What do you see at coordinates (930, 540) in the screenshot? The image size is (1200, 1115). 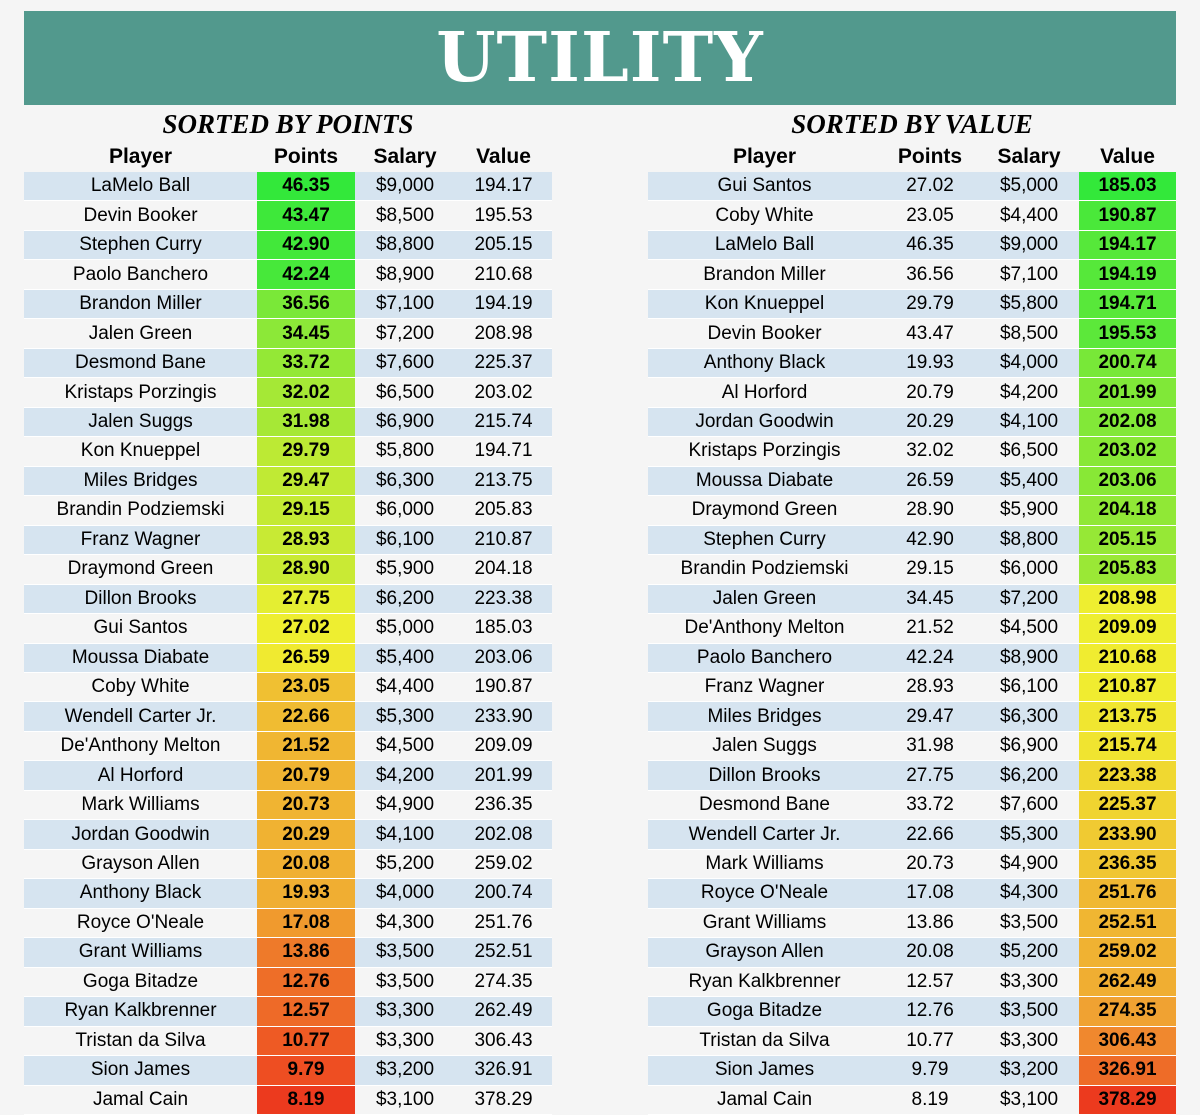 I see `points-cell: 42.90` at bounding box center [930, 540].